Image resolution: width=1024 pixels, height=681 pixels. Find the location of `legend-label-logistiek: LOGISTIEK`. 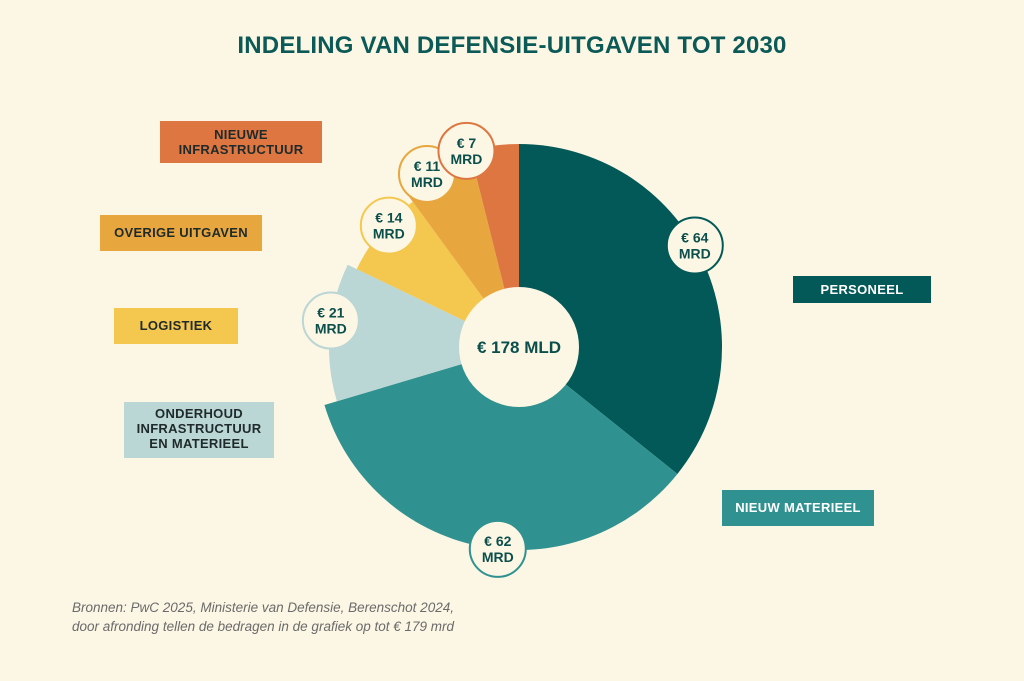

legend-label-logistiek: LOGISTIEK is located at coordinates (176, 326).